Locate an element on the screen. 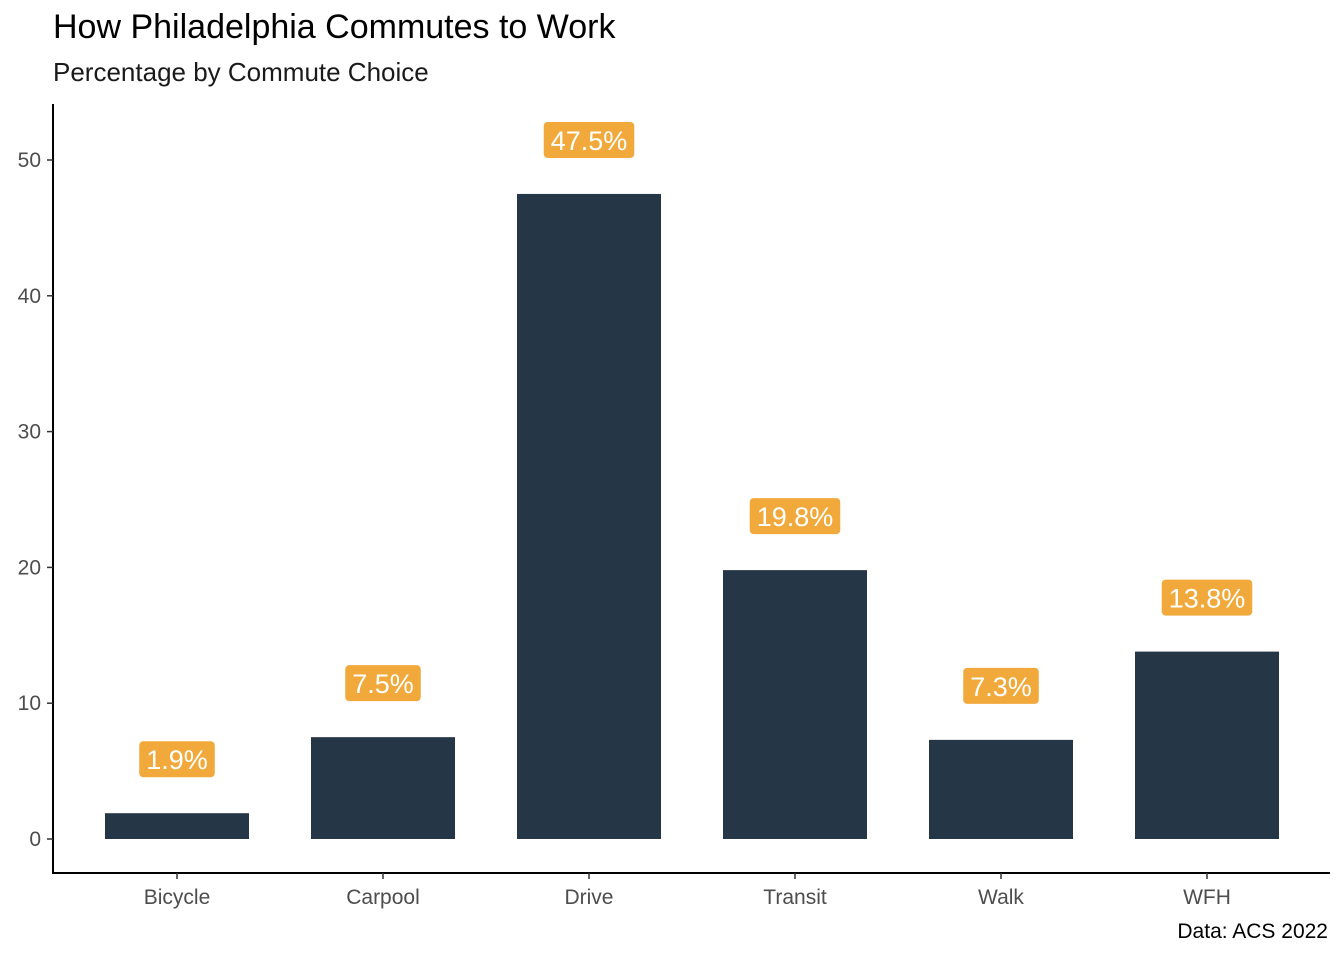 The image size is (1344, 960). data-label-text: 13.8% is located at coordinates (1207, 599).